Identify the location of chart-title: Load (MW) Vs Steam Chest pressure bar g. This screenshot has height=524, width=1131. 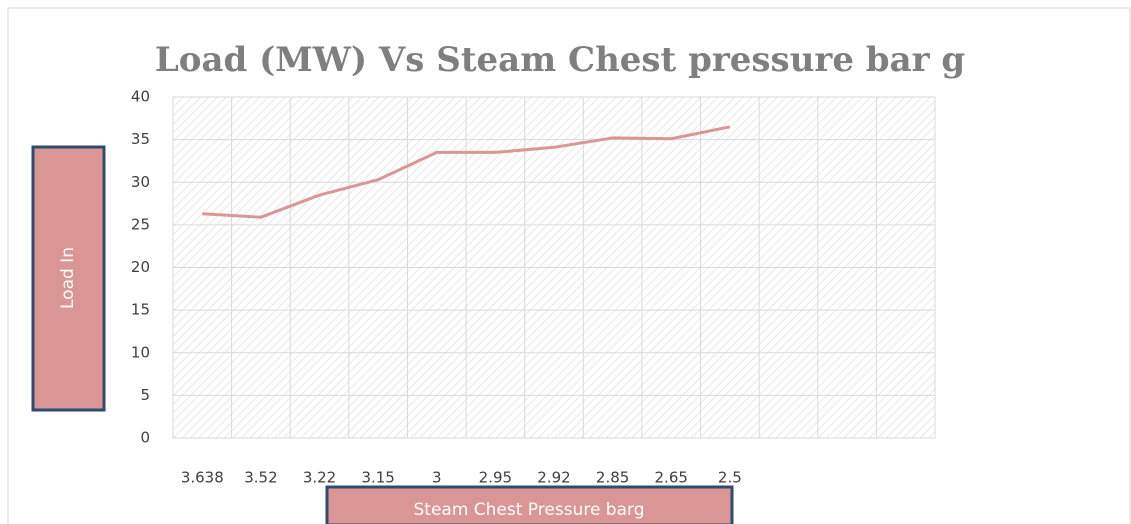
(560, 60).